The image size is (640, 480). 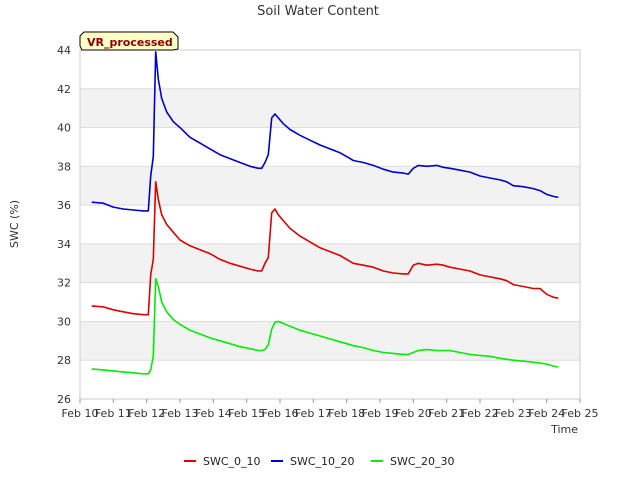 What do you see at coordinates (232, 461) in the screenshot?
I see `legend-label: SWC_0_10` at bounding box center [232, 461].